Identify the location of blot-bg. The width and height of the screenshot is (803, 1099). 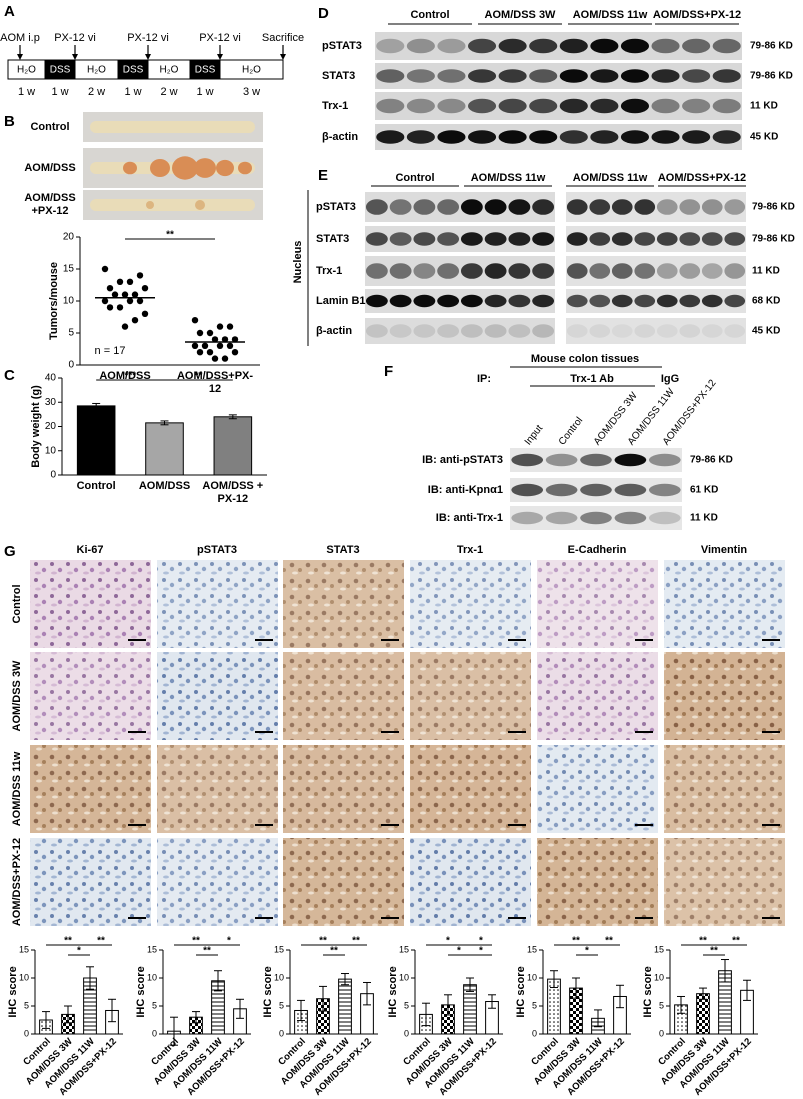
(460, 331).